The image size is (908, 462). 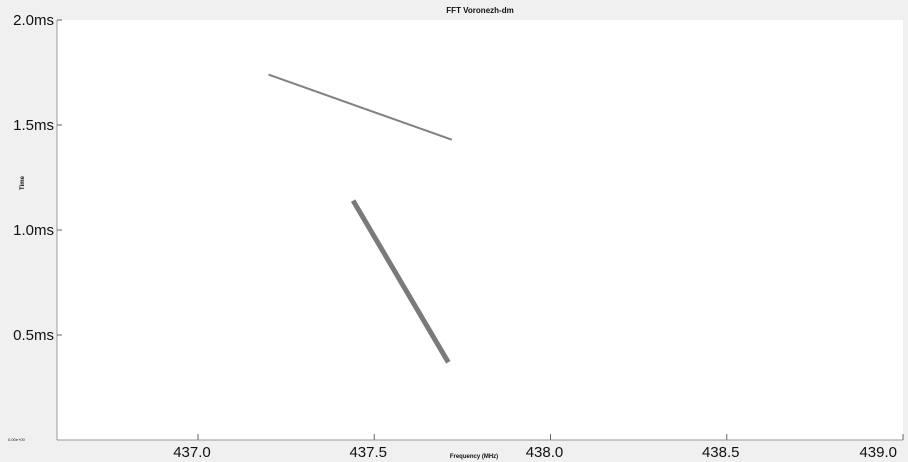 I want to click on chart-title: FFT Voronezh-dm, so click(x=479, y=10).